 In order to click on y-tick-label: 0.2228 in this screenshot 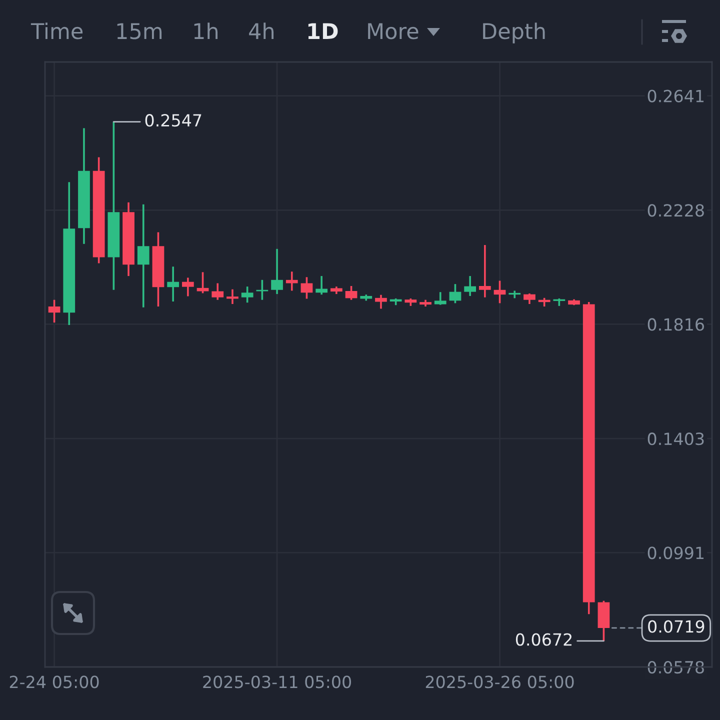, I will do `click(676, 210)`.